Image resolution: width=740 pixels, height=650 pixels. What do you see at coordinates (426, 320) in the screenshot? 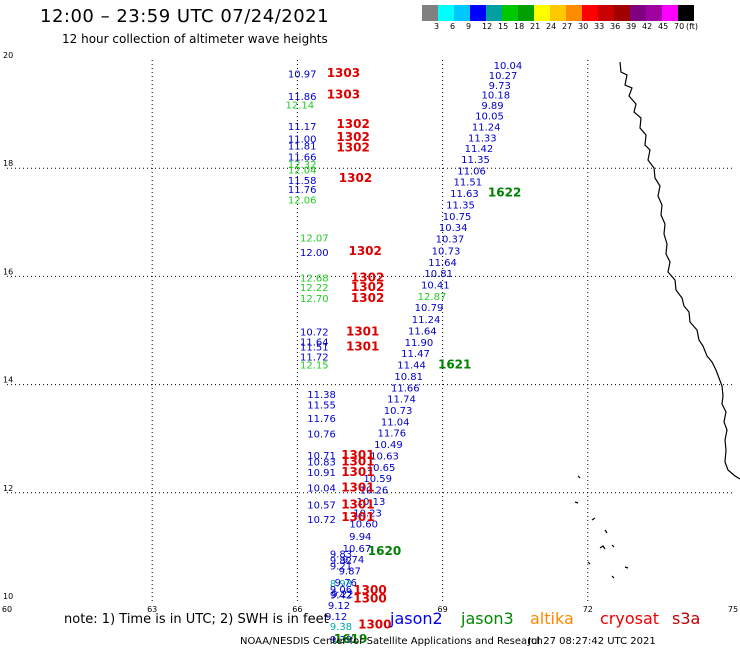
I see `wave-height-value: 11.24` at bounding box center [426, 320].